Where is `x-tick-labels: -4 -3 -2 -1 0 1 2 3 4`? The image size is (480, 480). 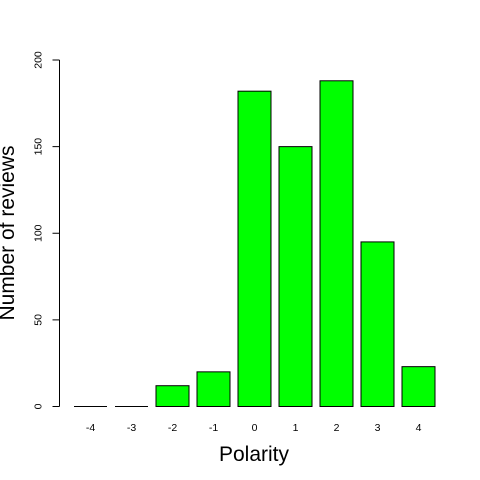
x-tick-labels: -4 -3 -2 -1 0 1 2 3 4 is located at coordinates (254, 428).